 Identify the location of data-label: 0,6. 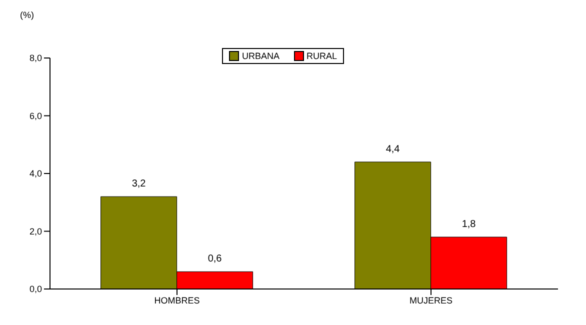
(215, 259).